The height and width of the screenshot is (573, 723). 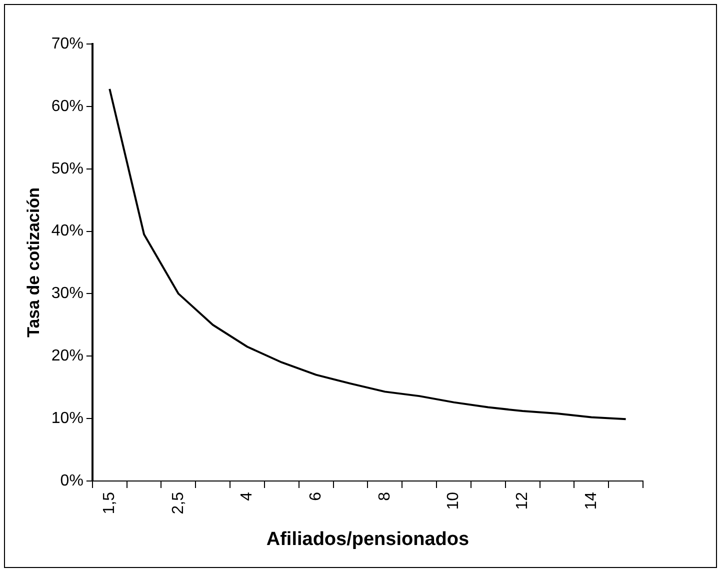 What do you see at coordinates (453, 501) in the screenshot?
I see `x-tick-label: 10` at bounding box center [453, 501].